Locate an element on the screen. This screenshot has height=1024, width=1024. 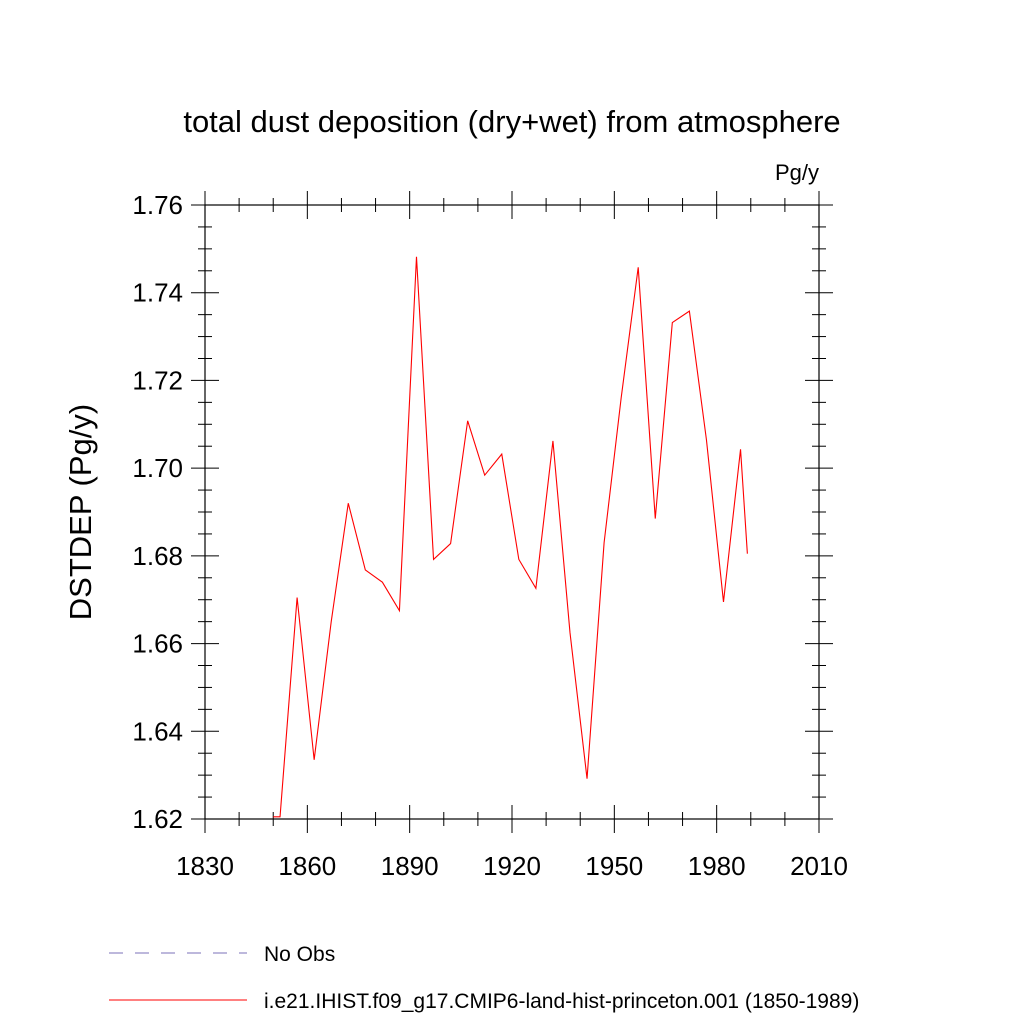
y-tick-label: 1.66 is located at coordinates (157, 644).